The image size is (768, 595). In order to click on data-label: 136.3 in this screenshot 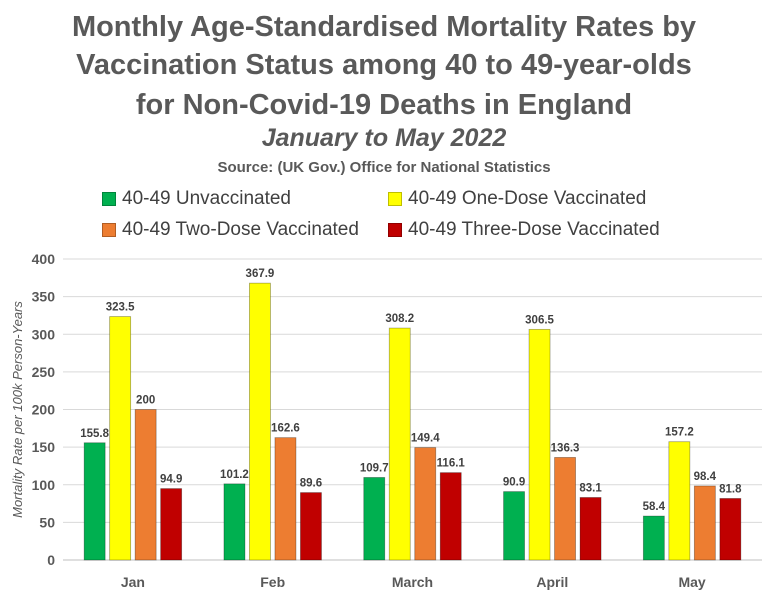, I will do `click(565, 448)`.